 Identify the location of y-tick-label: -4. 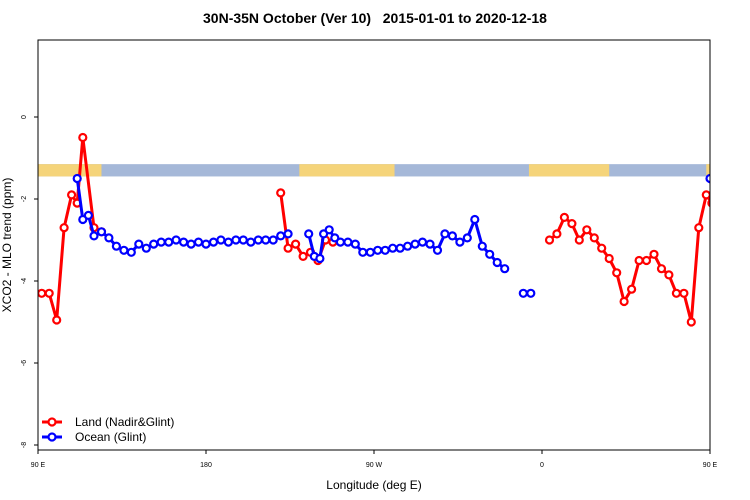
(24, 281).